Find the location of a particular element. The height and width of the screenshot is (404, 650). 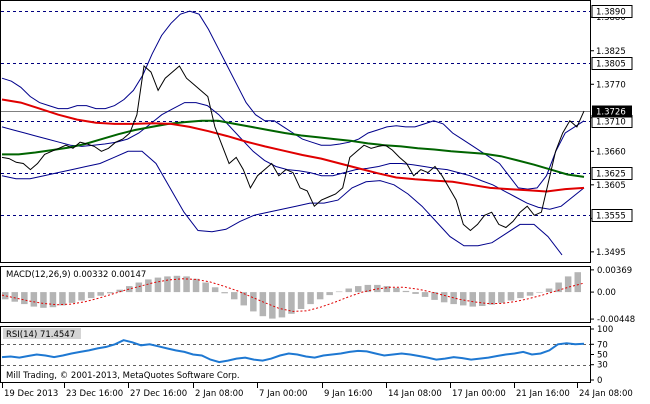

rsi-line is located at coordinates (293, 351).